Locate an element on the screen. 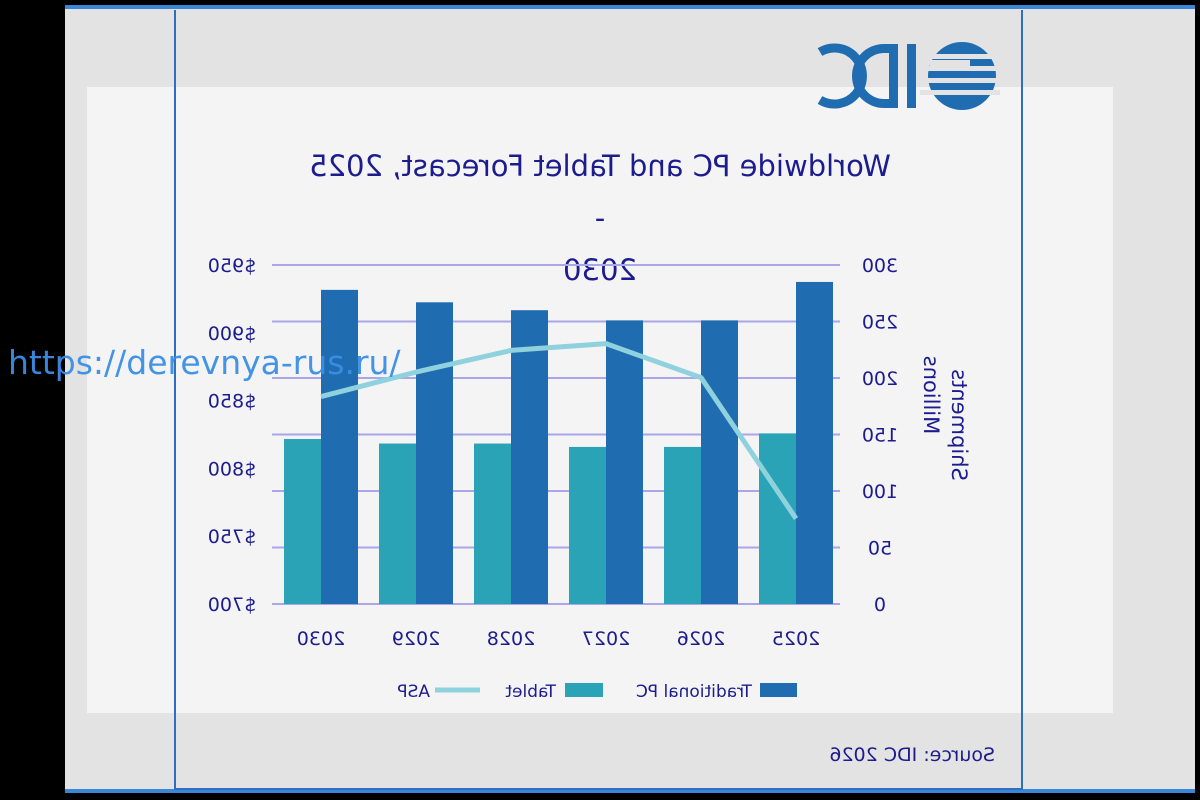 The height and width of the screenshot is (800, 1200). watermark-url: https://derevnya-rus.ru/ is located at coordinates (204, 362).